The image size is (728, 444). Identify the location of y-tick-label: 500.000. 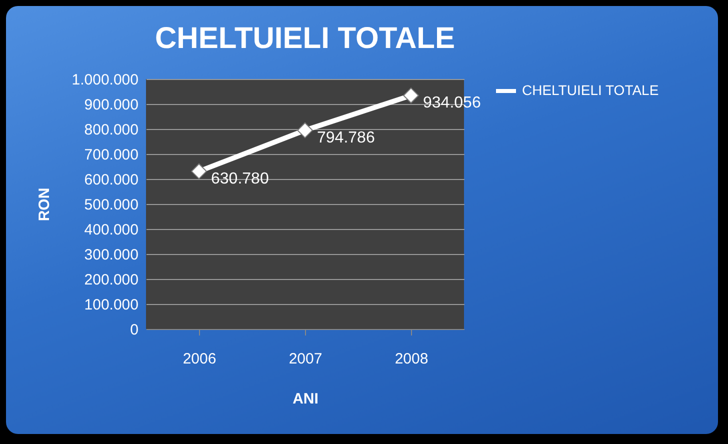
(111, 205).